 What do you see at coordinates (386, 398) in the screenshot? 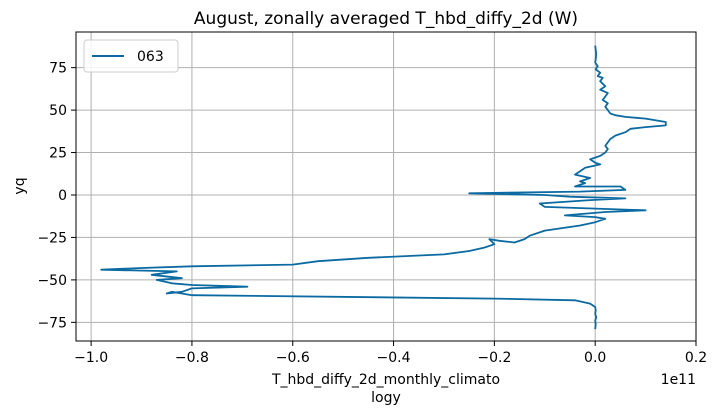
I see `x-axis-title-line2: logy` at bounding box center [386, 398].